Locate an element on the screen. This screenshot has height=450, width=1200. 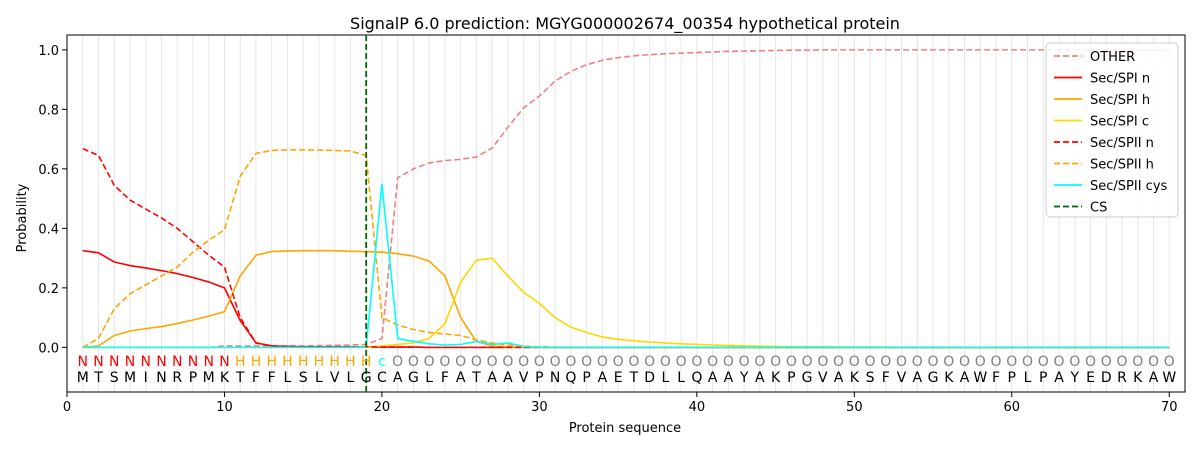
x-tick-label: 60 is located at coordinates (1012, 407).